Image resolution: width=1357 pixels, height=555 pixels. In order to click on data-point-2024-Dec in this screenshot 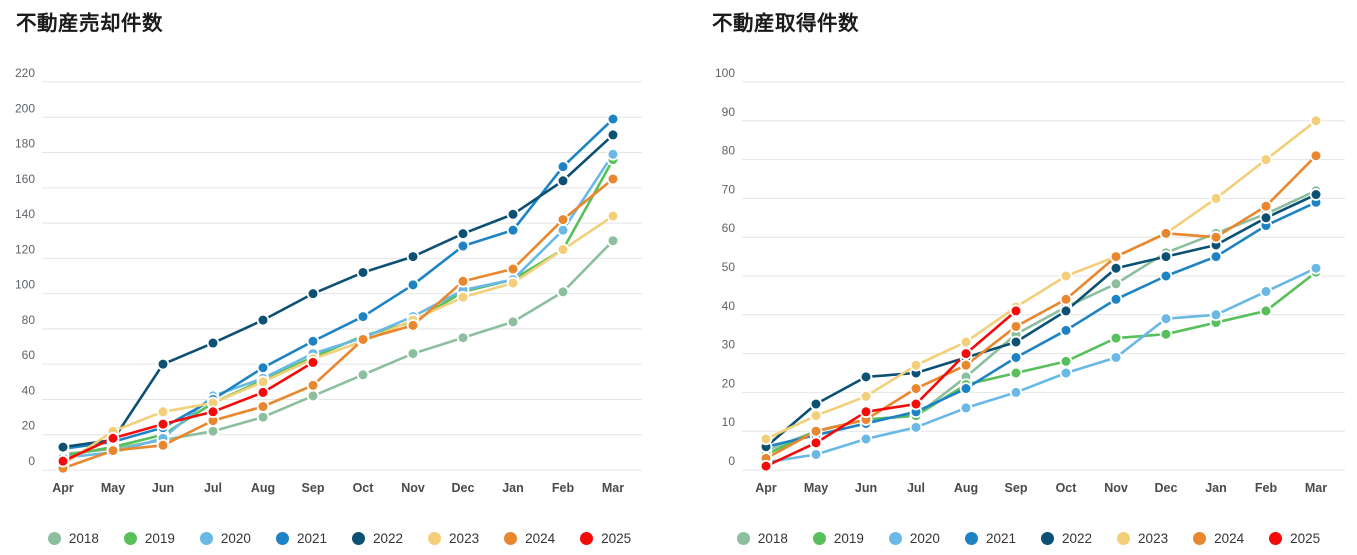, I will do `click(1166, 233)`.